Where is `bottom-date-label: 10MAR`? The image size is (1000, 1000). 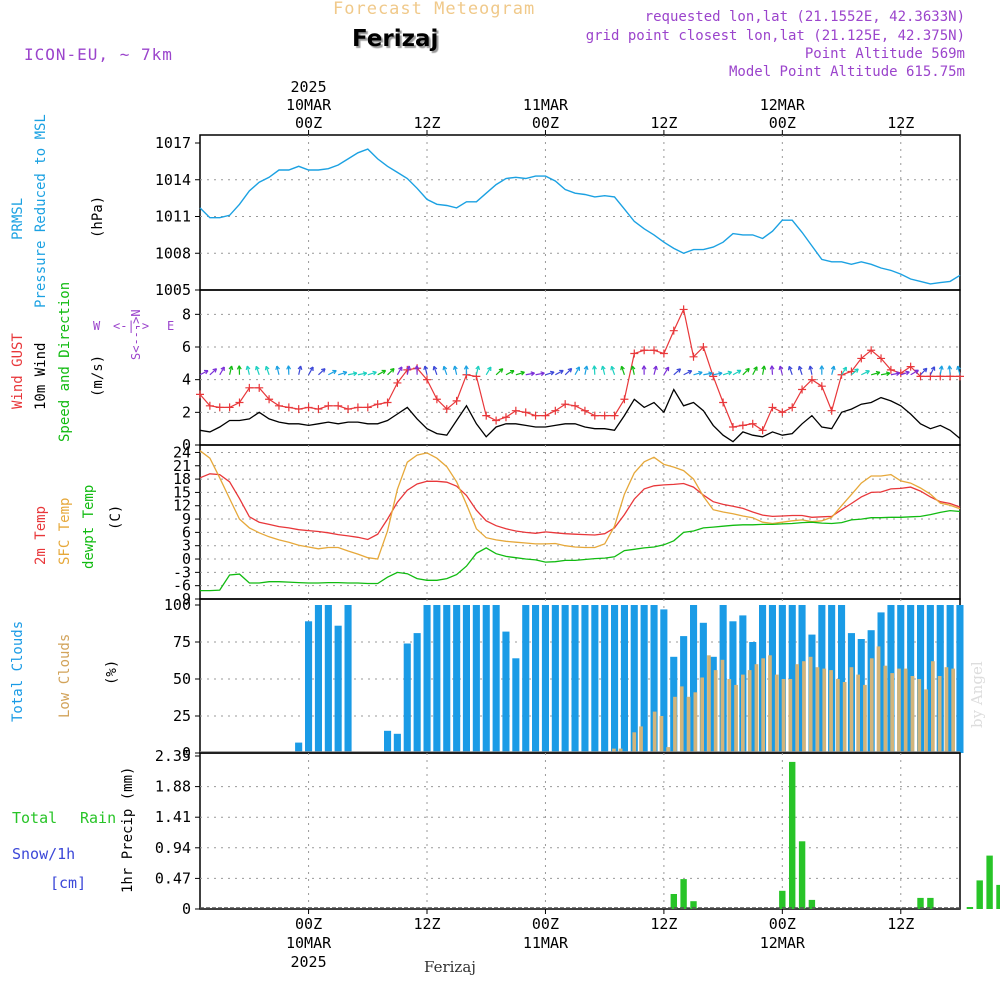 bottom-date-label: 10MAR is located at coordinates (309, 943).